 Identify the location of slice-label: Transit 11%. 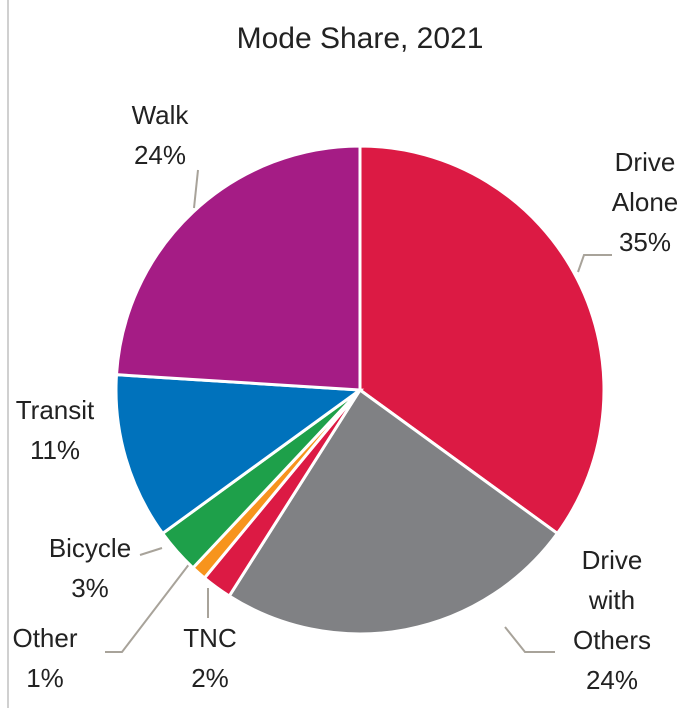
(55, 430).